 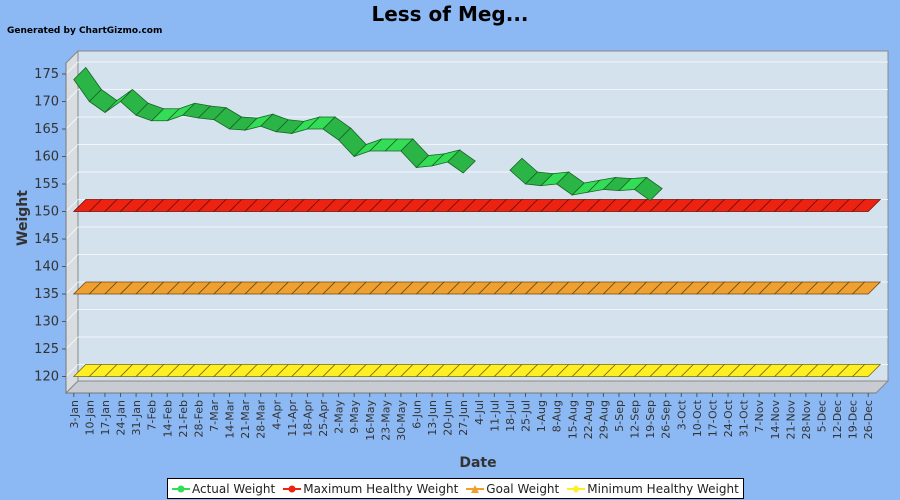 I want to click on x-tick-label: 21-Mar, so click(x=245, y=419).